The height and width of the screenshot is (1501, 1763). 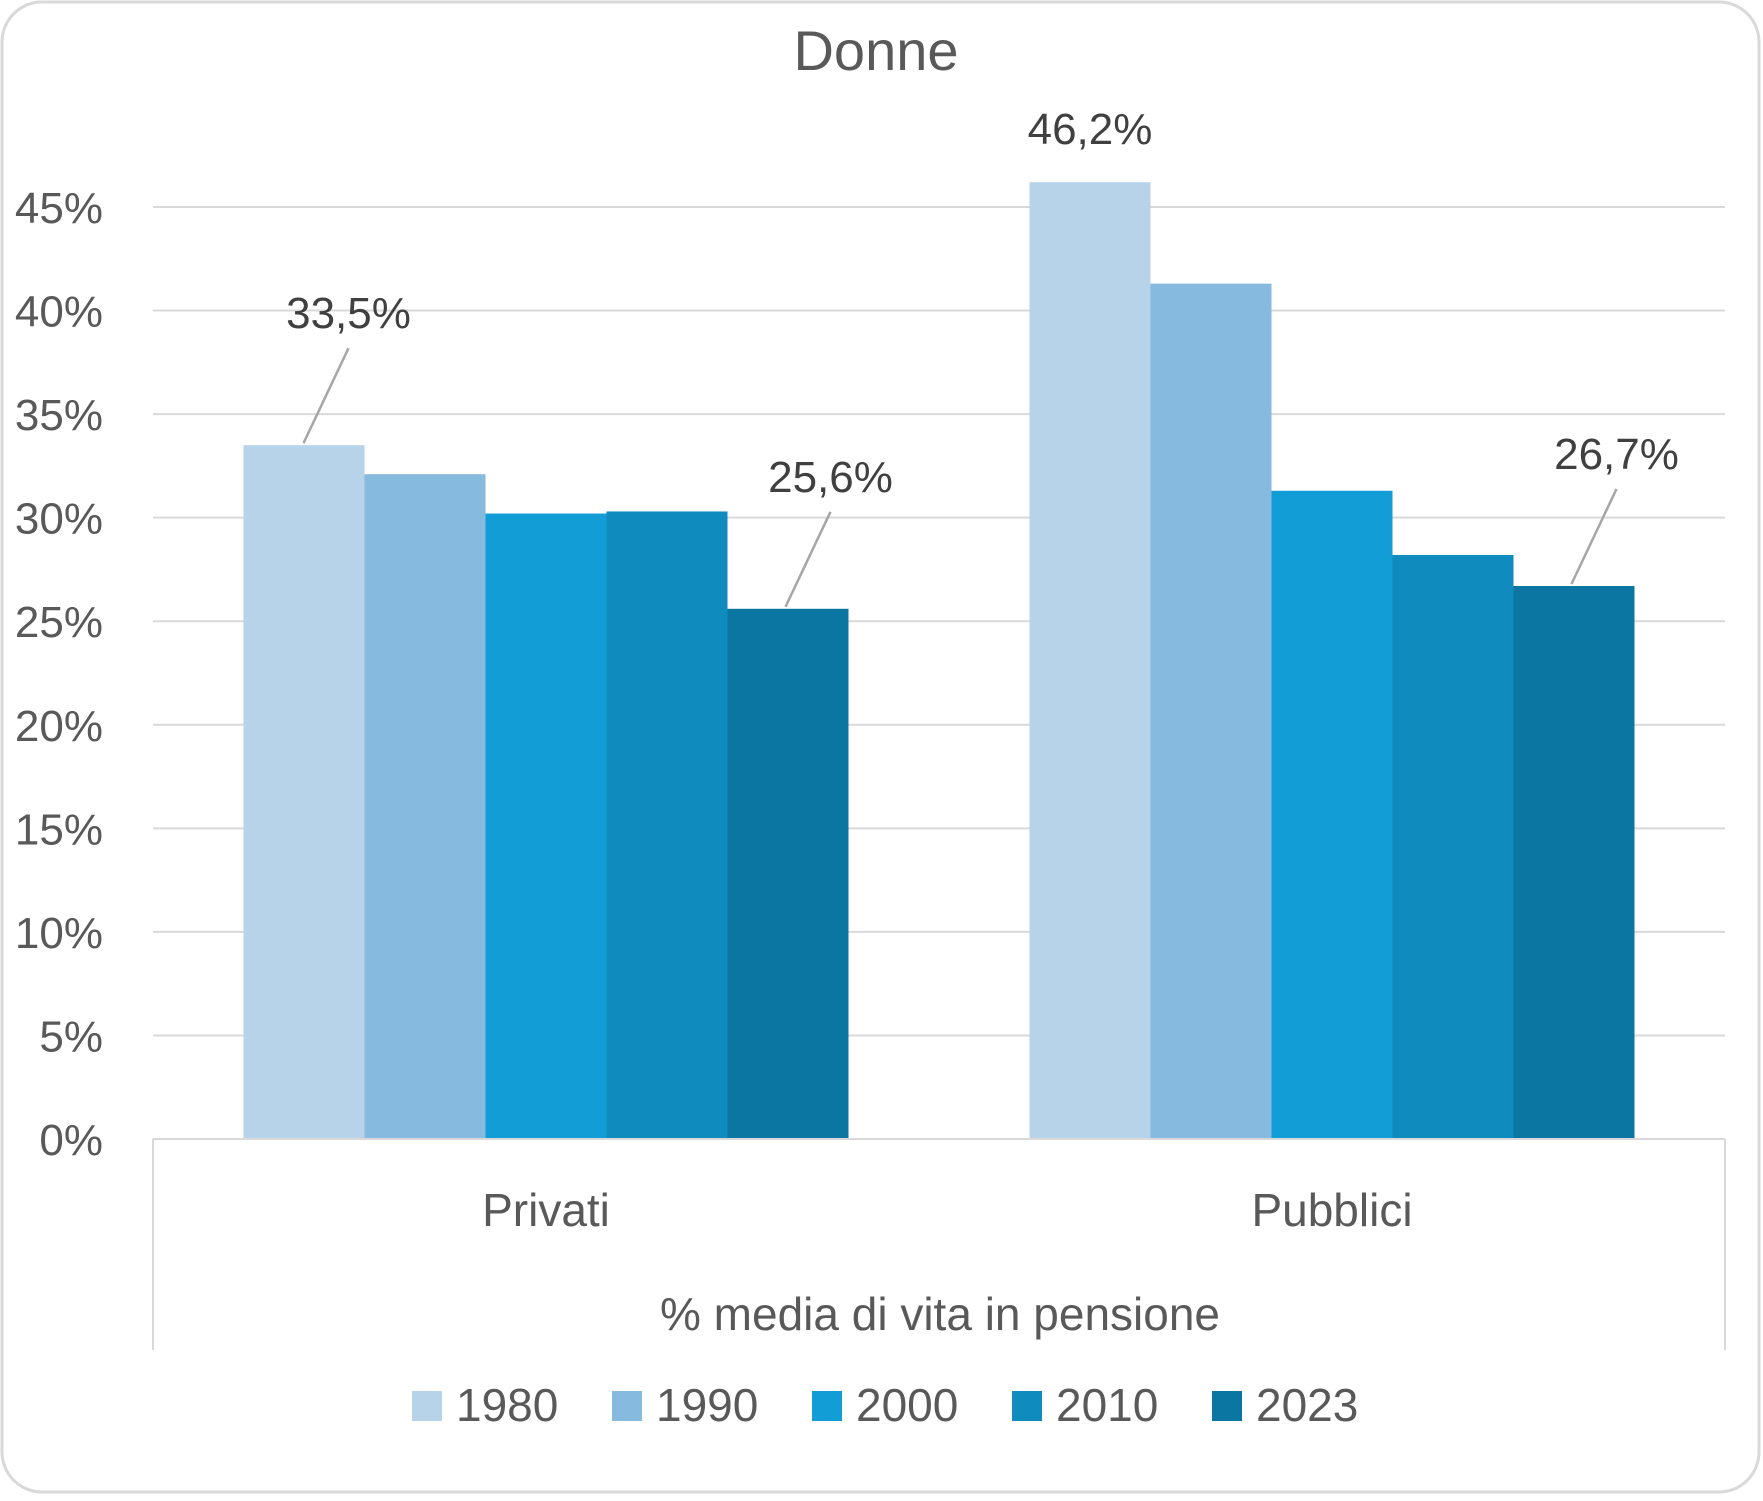 I want to click on y-tick-label: 10%, so click(x=59, y=933).